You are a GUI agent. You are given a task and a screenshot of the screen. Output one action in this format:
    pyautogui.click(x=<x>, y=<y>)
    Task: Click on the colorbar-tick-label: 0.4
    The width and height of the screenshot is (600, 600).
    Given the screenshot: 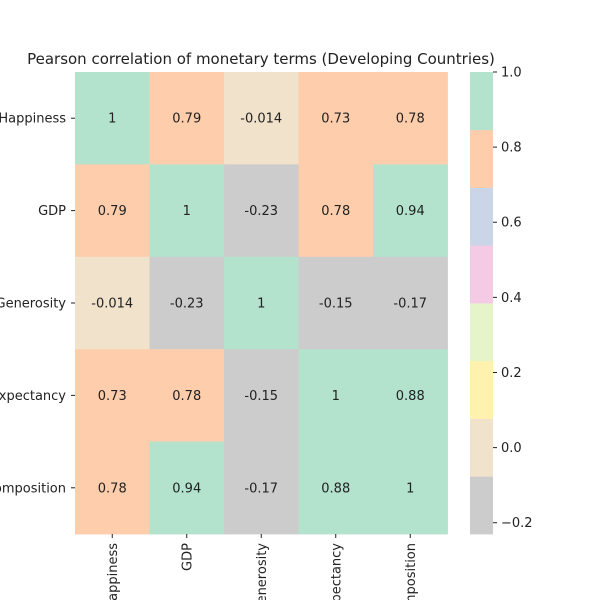 What is the action you would take?
    pyautogui.click(x=511, y=298)
    